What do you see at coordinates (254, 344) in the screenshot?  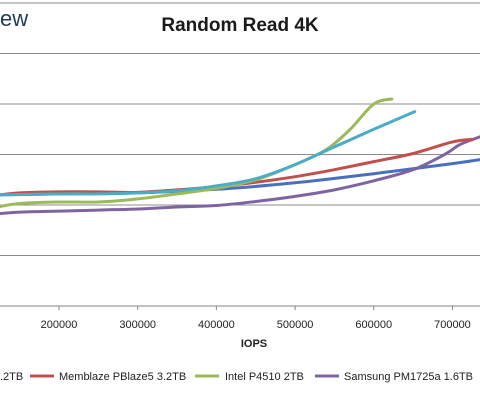 I see `x-axis-label: IOPS` at bounding box center [254, 344].